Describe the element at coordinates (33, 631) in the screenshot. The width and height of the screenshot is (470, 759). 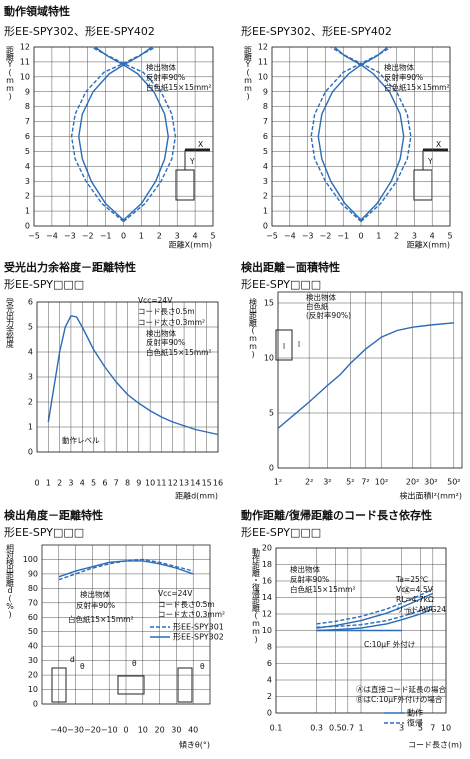
I see `y-tick-label: 50` at that location.